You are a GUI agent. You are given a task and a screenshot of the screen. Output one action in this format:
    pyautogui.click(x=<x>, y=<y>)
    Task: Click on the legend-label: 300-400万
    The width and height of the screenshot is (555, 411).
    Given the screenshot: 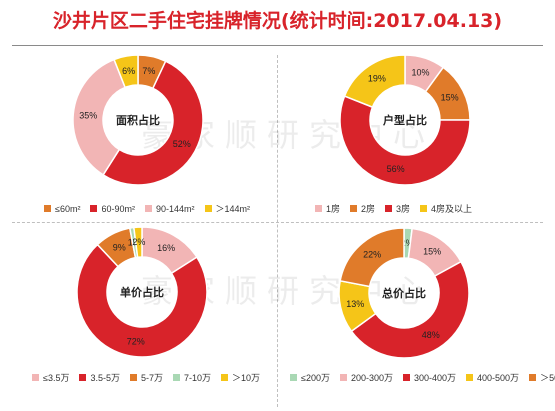 What is the action you would take?
    pyautogui.click(x=435, y=378)
    